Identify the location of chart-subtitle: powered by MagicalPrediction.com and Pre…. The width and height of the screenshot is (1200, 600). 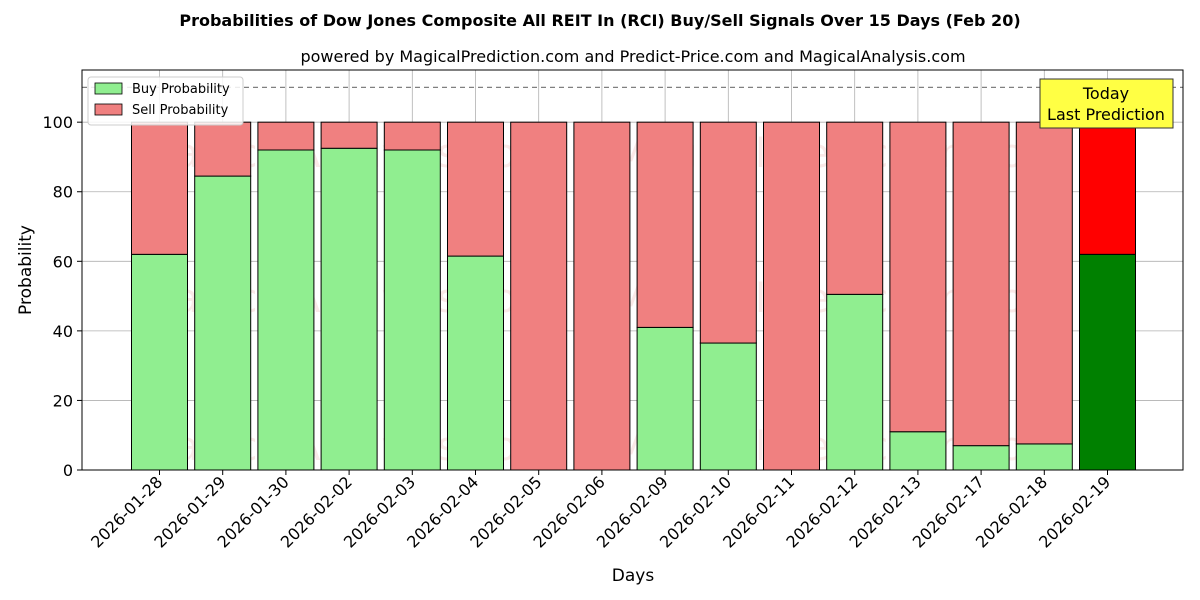
(632, 56).